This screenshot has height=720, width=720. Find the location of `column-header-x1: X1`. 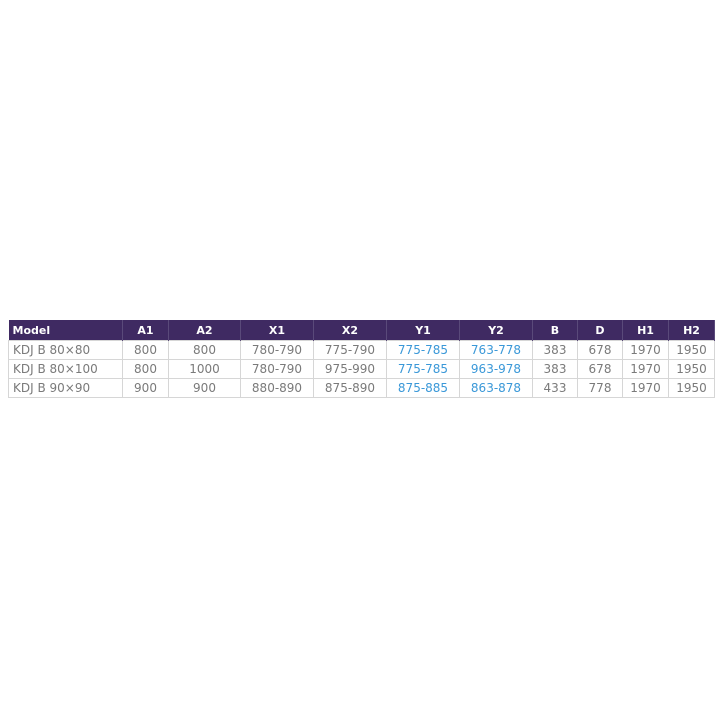

column-header-x1: X1 is located at coordinates (277, 330).